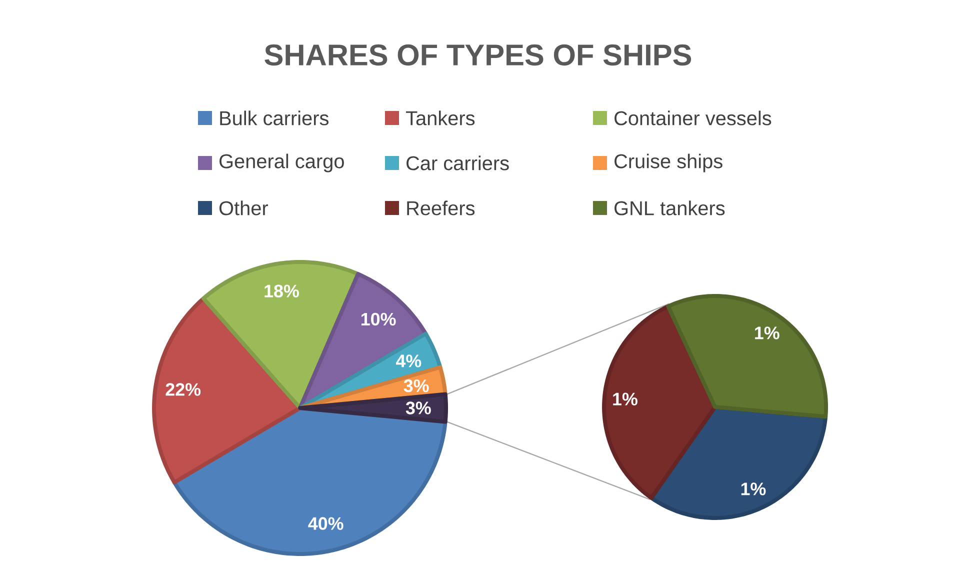  Describe the element at coordinates (183, 389) in the screenshot. I see `data-label: 22%` at that location.